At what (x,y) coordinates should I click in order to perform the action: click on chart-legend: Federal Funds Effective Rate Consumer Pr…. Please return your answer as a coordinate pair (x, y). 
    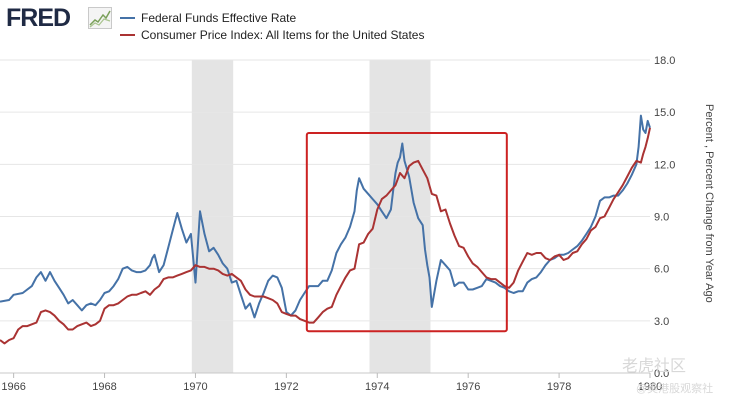
    Looking at the image, I should click on (272, 26).